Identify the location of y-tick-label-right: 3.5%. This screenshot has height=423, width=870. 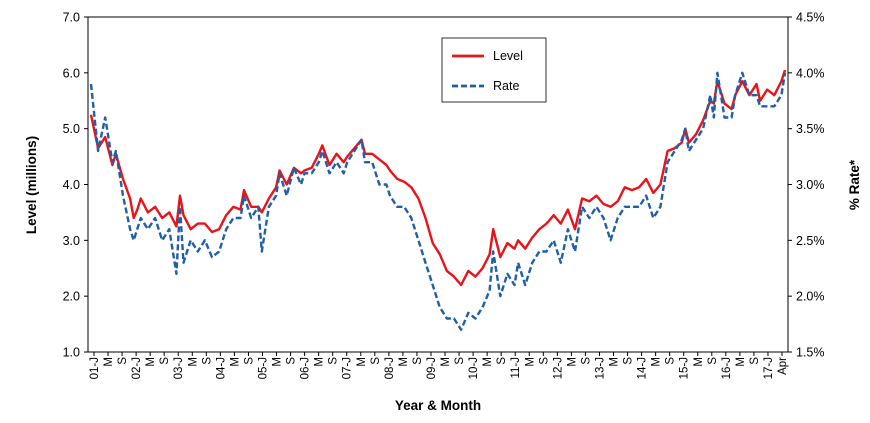
(810, 129).